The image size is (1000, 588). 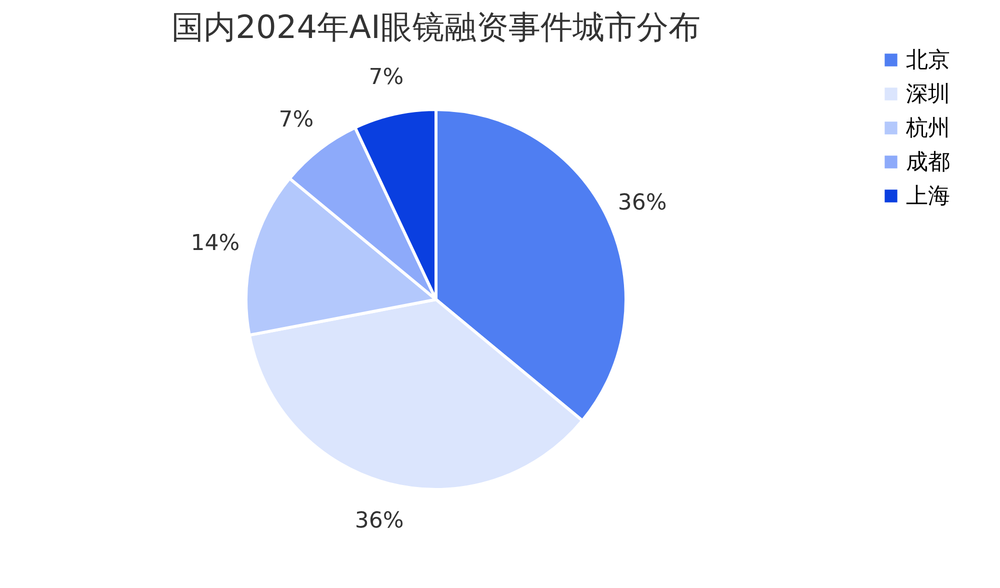 I want to click on legend-label: 上海, so click(x=928, y=196).